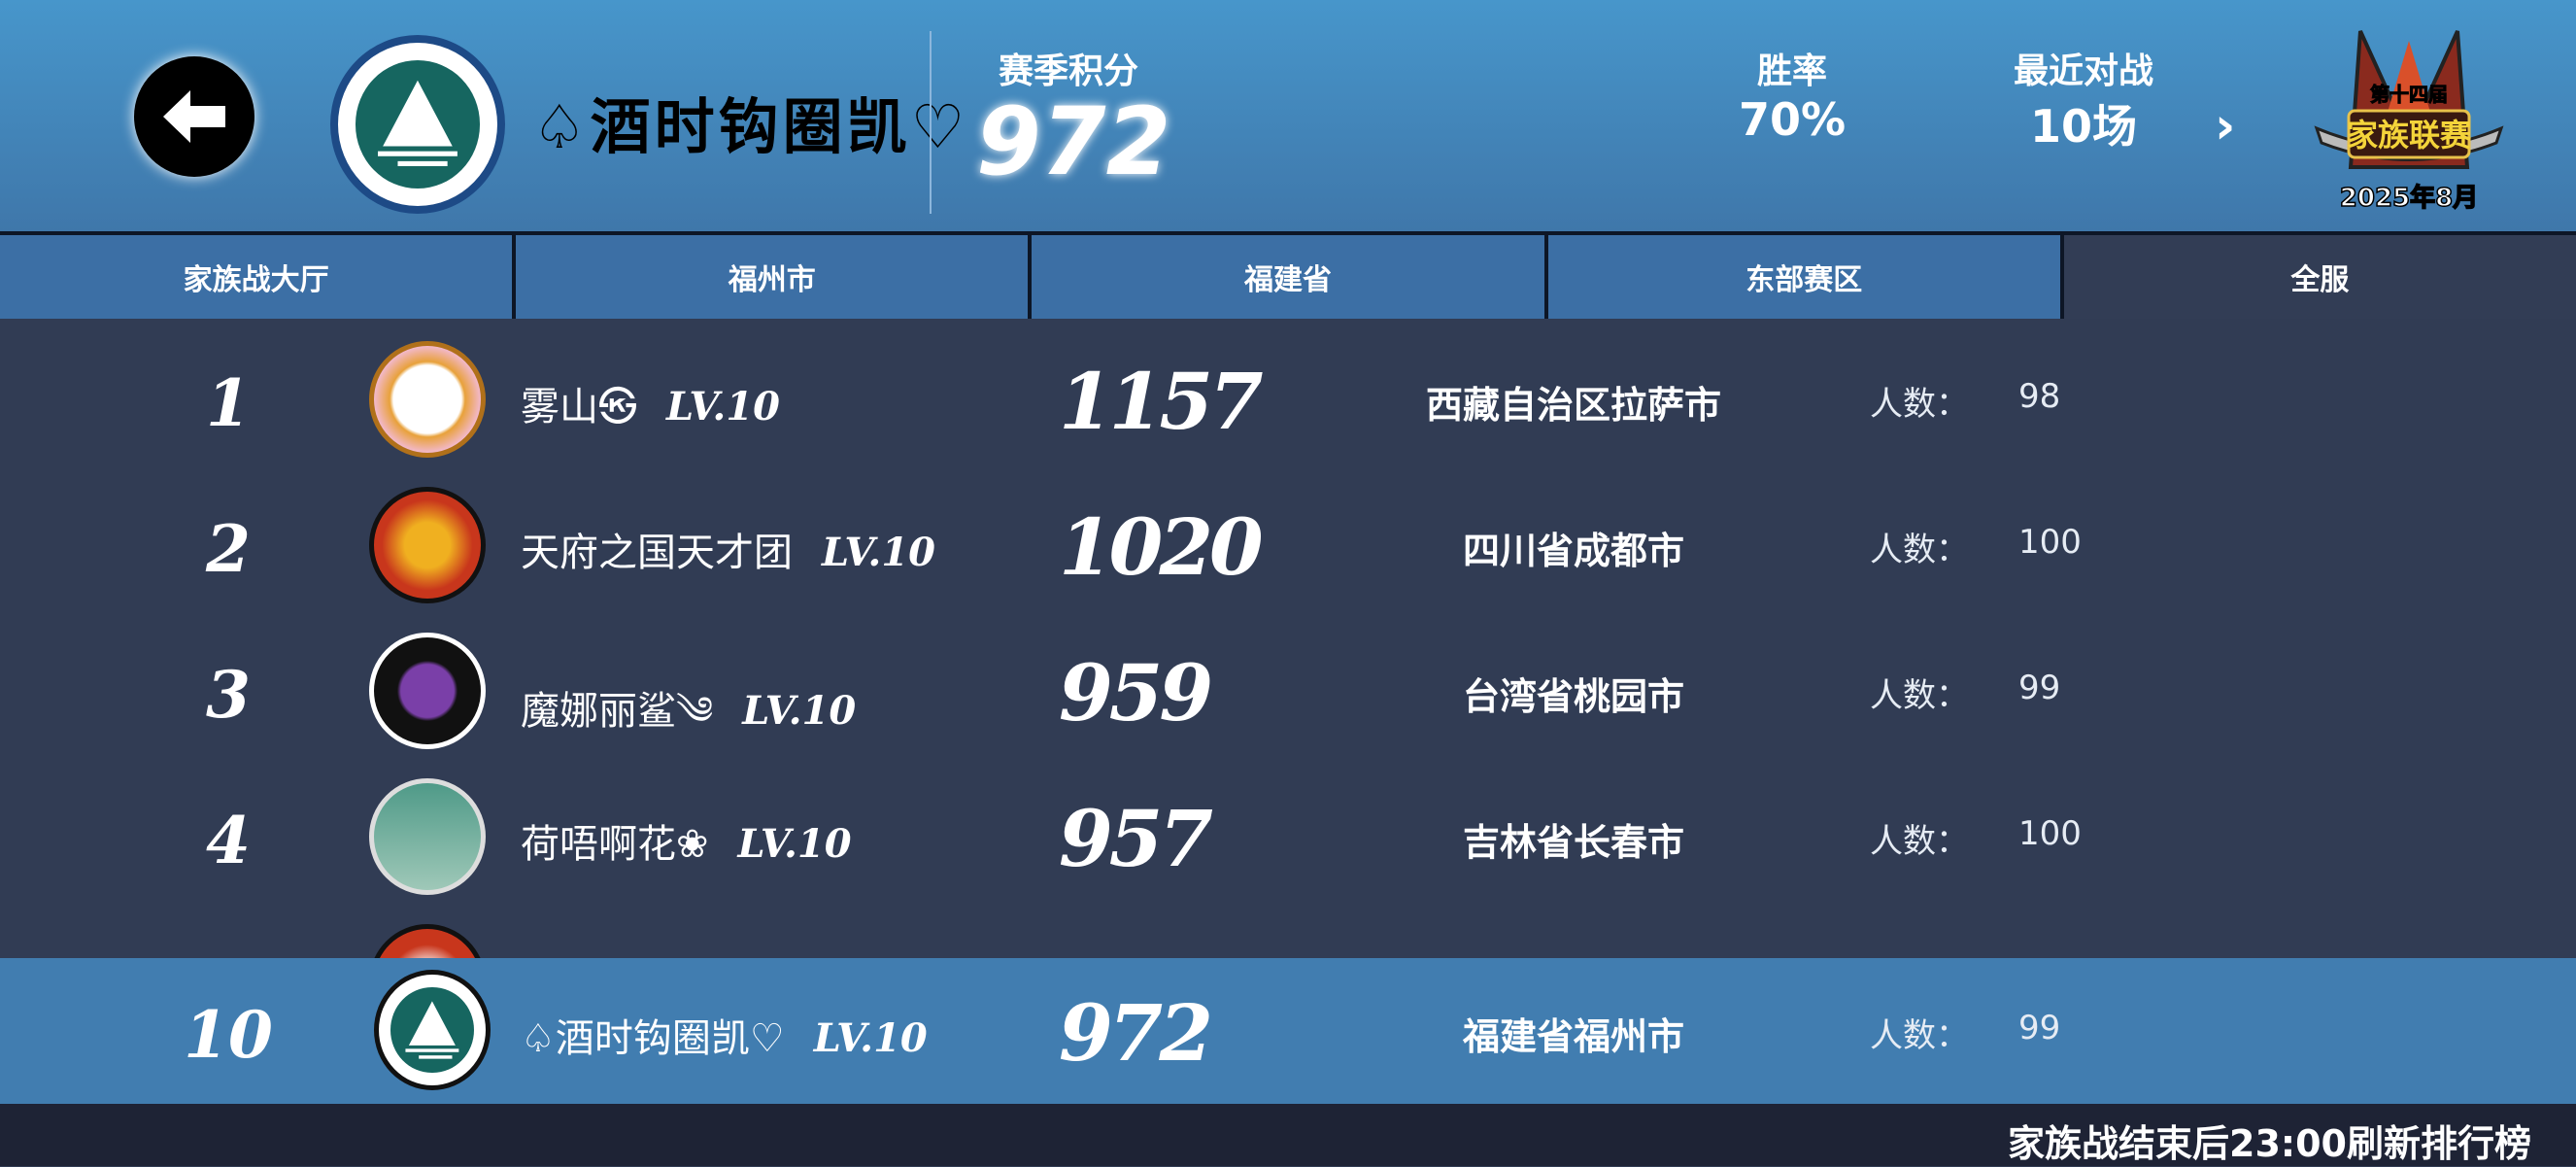 This screenshot has width=2576, height=1167. I want to click on family-name: ♤酒时钩圈凯♡ LV.10, so click(724, 1038).